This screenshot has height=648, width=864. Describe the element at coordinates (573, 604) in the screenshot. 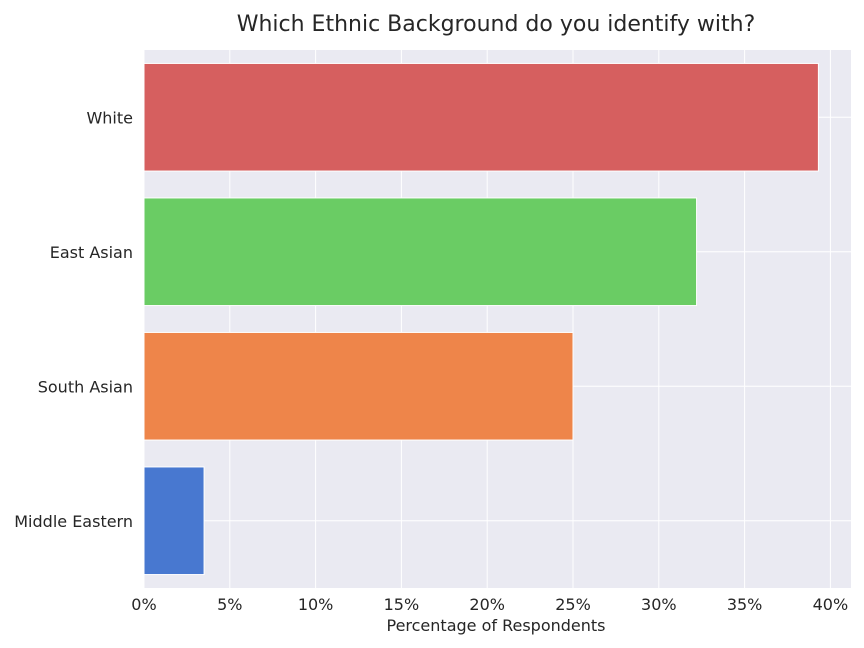

I see `x-tick-label: 25%` at that location.